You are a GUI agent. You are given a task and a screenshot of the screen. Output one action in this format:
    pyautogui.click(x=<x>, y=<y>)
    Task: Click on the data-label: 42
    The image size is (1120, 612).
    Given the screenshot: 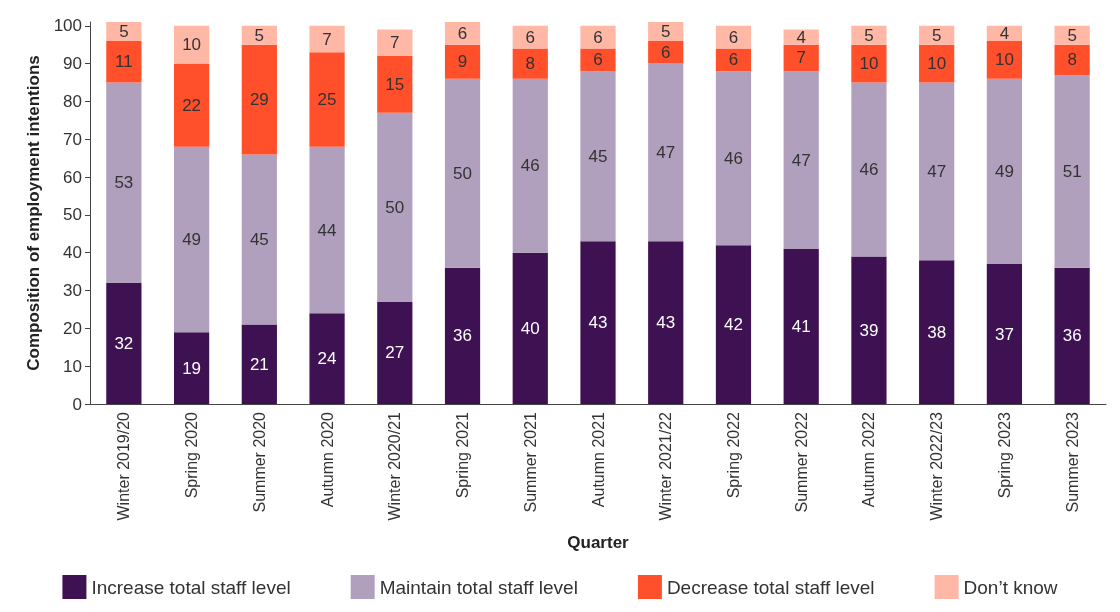 What is the action you would take?
    pyautogui.click(x=733, y=325)
    